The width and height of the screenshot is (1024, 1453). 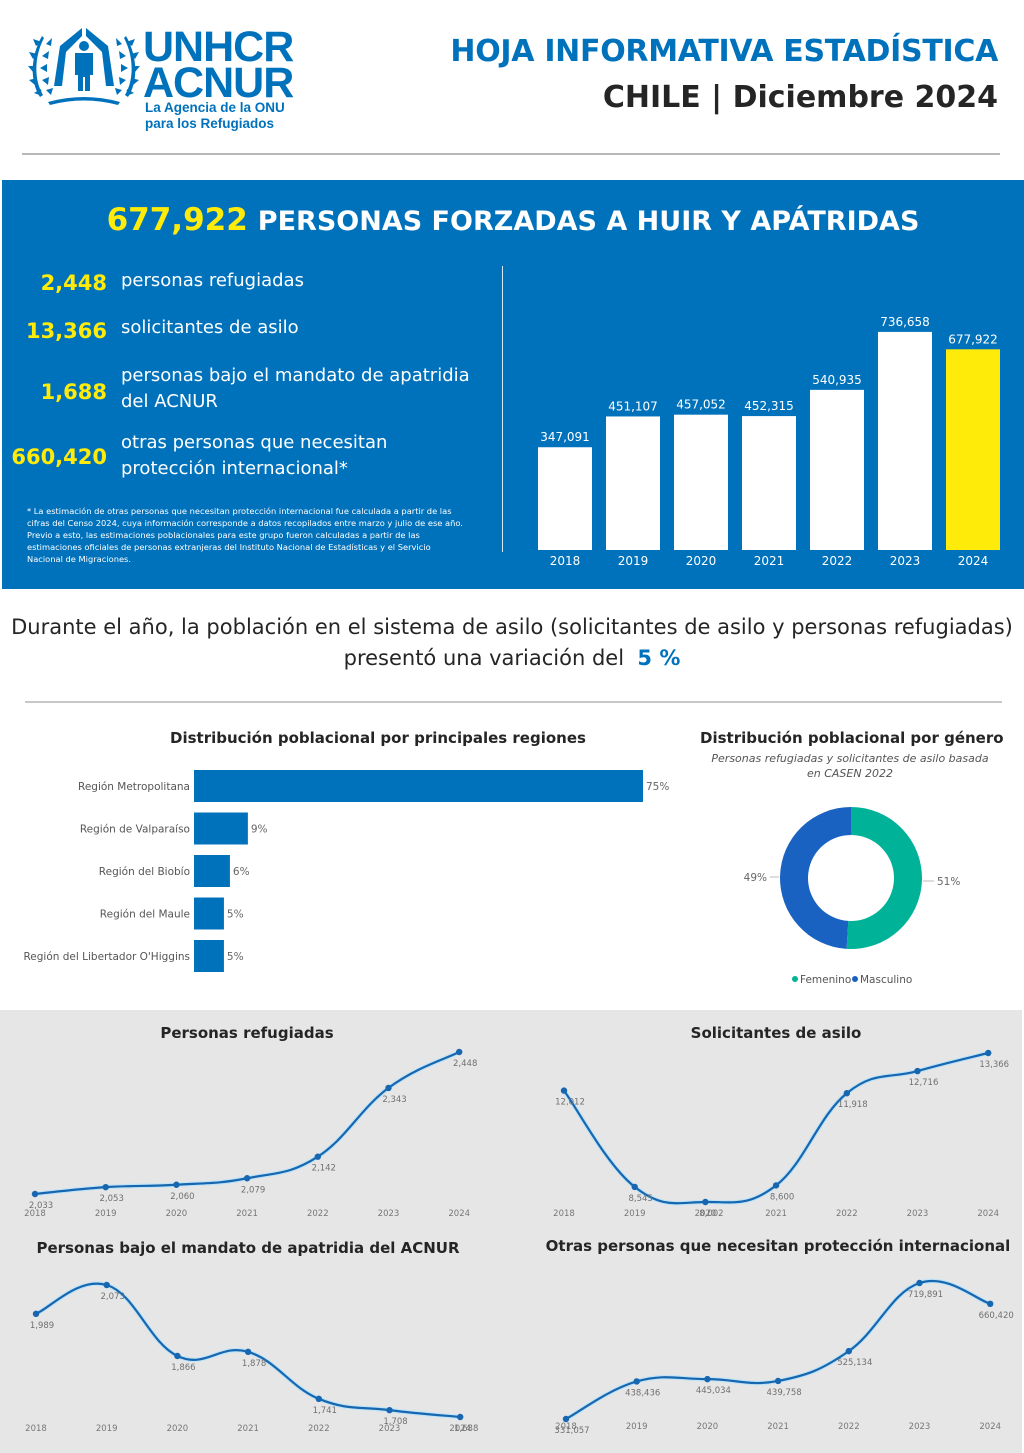 What do you see at coordinates (701, 405) in the screenshot?
I see `bar-value-label: 457,052` at bounding box center [701, 405].